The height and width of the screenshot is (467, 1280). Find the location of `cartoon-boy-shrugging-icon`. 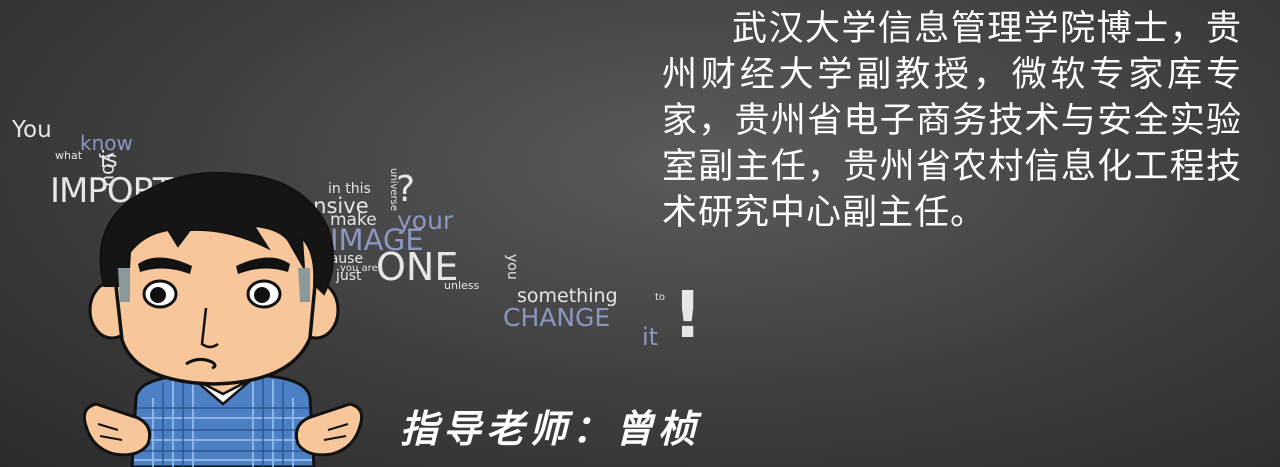

cartoon-boy-shrugging-icon is located at coordinates (223, 319).